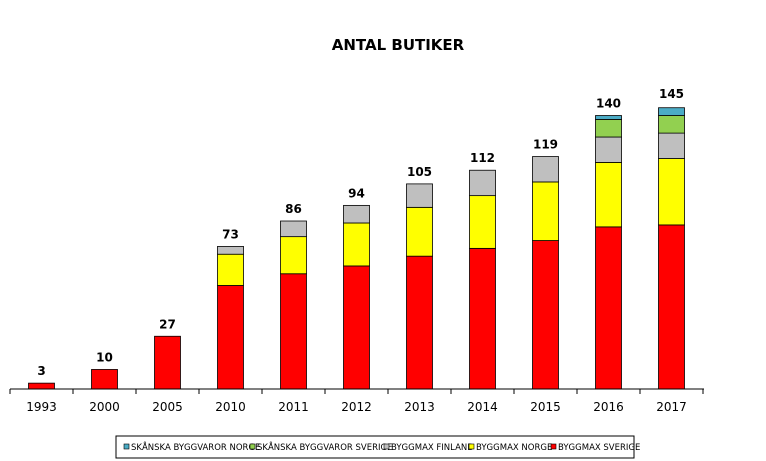  Describe the element at coordinates (356, 193) in the screenshot. I see `total-label: 94` at that location.